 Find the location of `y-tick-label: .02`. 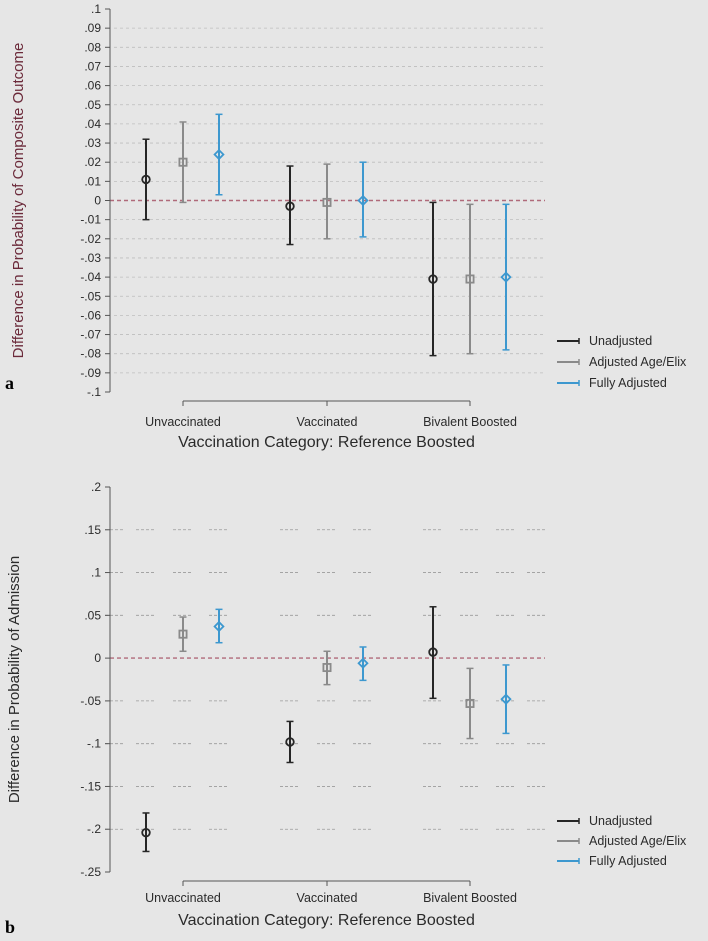

y-tick-label: .02 is located at coordinates (92, 162).